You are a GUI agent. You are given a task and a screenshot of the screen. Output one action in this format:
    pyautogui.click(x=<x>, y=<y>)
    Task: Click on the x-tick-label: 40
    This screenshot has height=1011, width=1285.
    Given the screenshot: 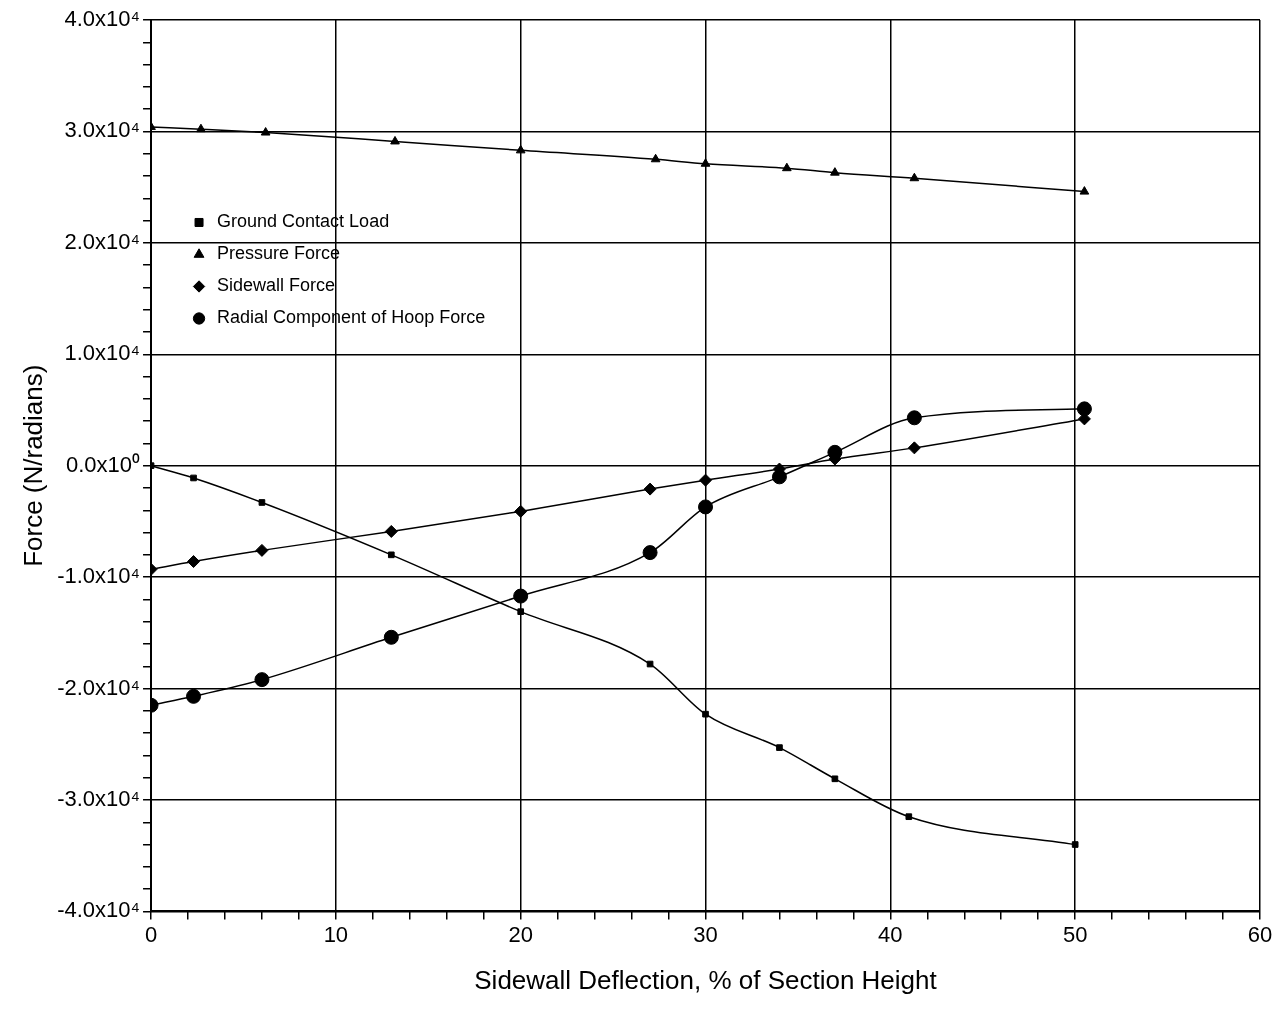 What is the action you would take?
    pyautogui.click(x=890, y=934)
    